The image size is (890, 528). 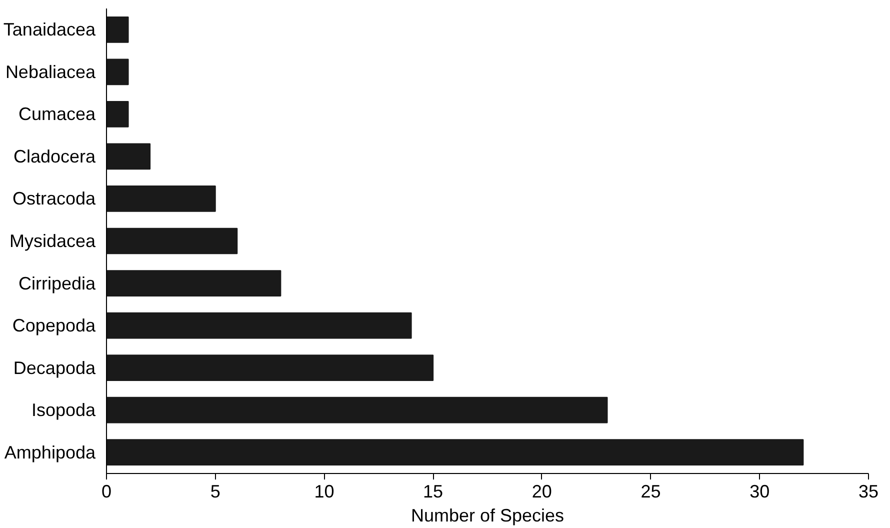 I want to click on x-tick-label: 30, so click(x=760, y=492).